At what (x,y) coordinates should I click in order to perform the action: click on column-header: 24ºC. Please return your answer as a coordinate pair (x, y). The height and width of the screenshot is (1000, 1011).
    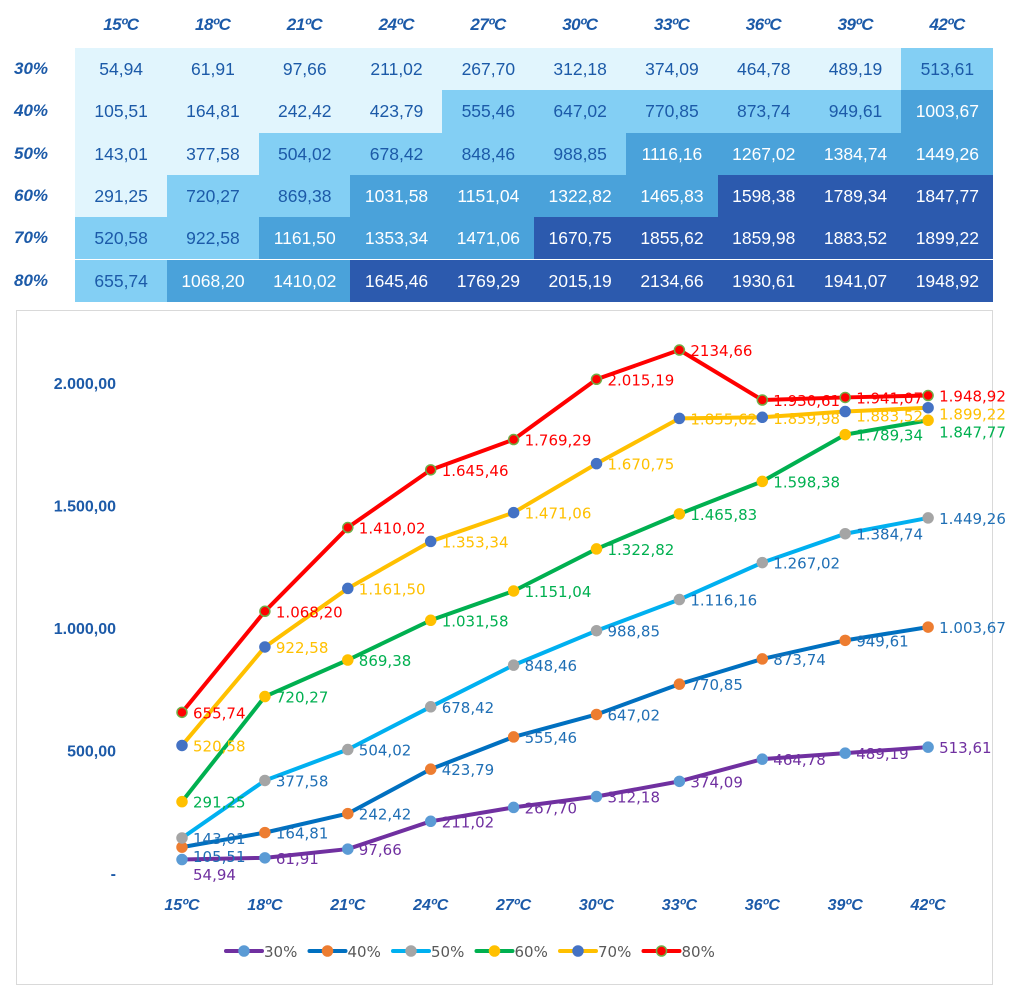
    Looking at the image, I should click on (396, 24).